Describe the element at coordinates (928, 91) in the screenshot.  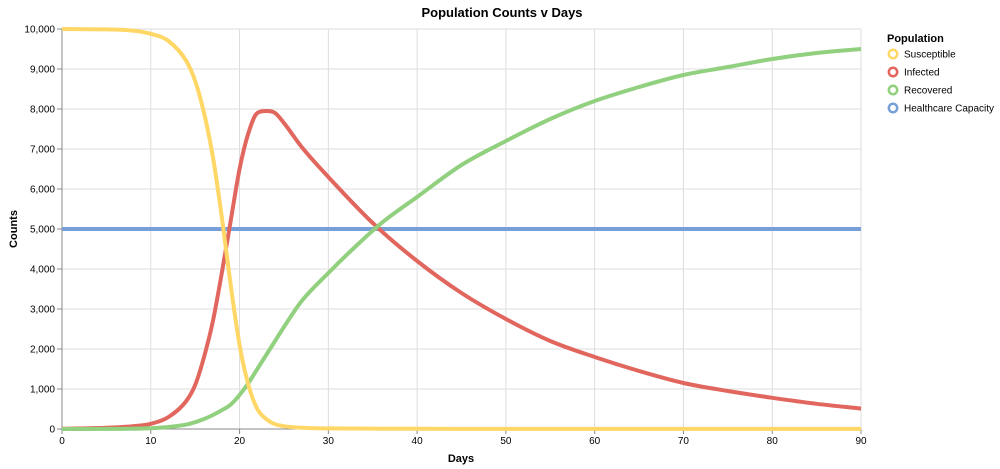
I see `legend-label-recovered: Recovered` at that location.